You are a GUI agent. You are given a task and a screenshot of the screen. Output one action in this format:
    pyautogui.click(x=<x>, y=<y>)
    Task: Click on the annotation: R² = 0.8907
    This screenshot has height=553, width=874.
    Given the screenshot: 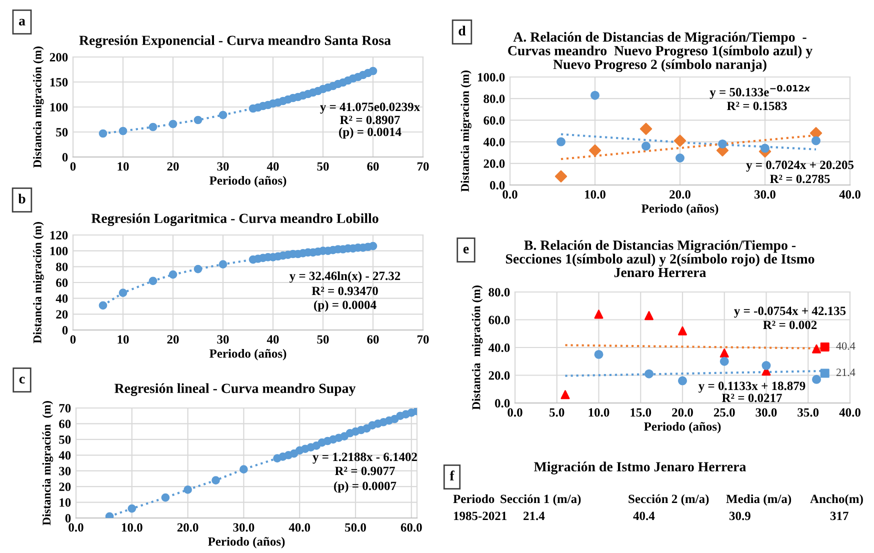 What is the action you would take?
    pyautogui.click(x=370, y=120)
    